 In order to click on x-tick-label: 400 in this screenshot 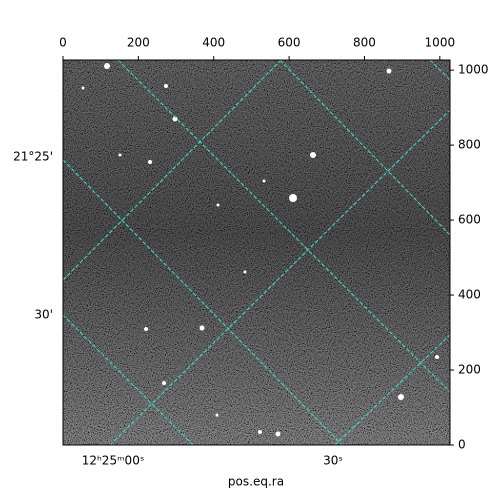, I will do `click(213, 43)`.